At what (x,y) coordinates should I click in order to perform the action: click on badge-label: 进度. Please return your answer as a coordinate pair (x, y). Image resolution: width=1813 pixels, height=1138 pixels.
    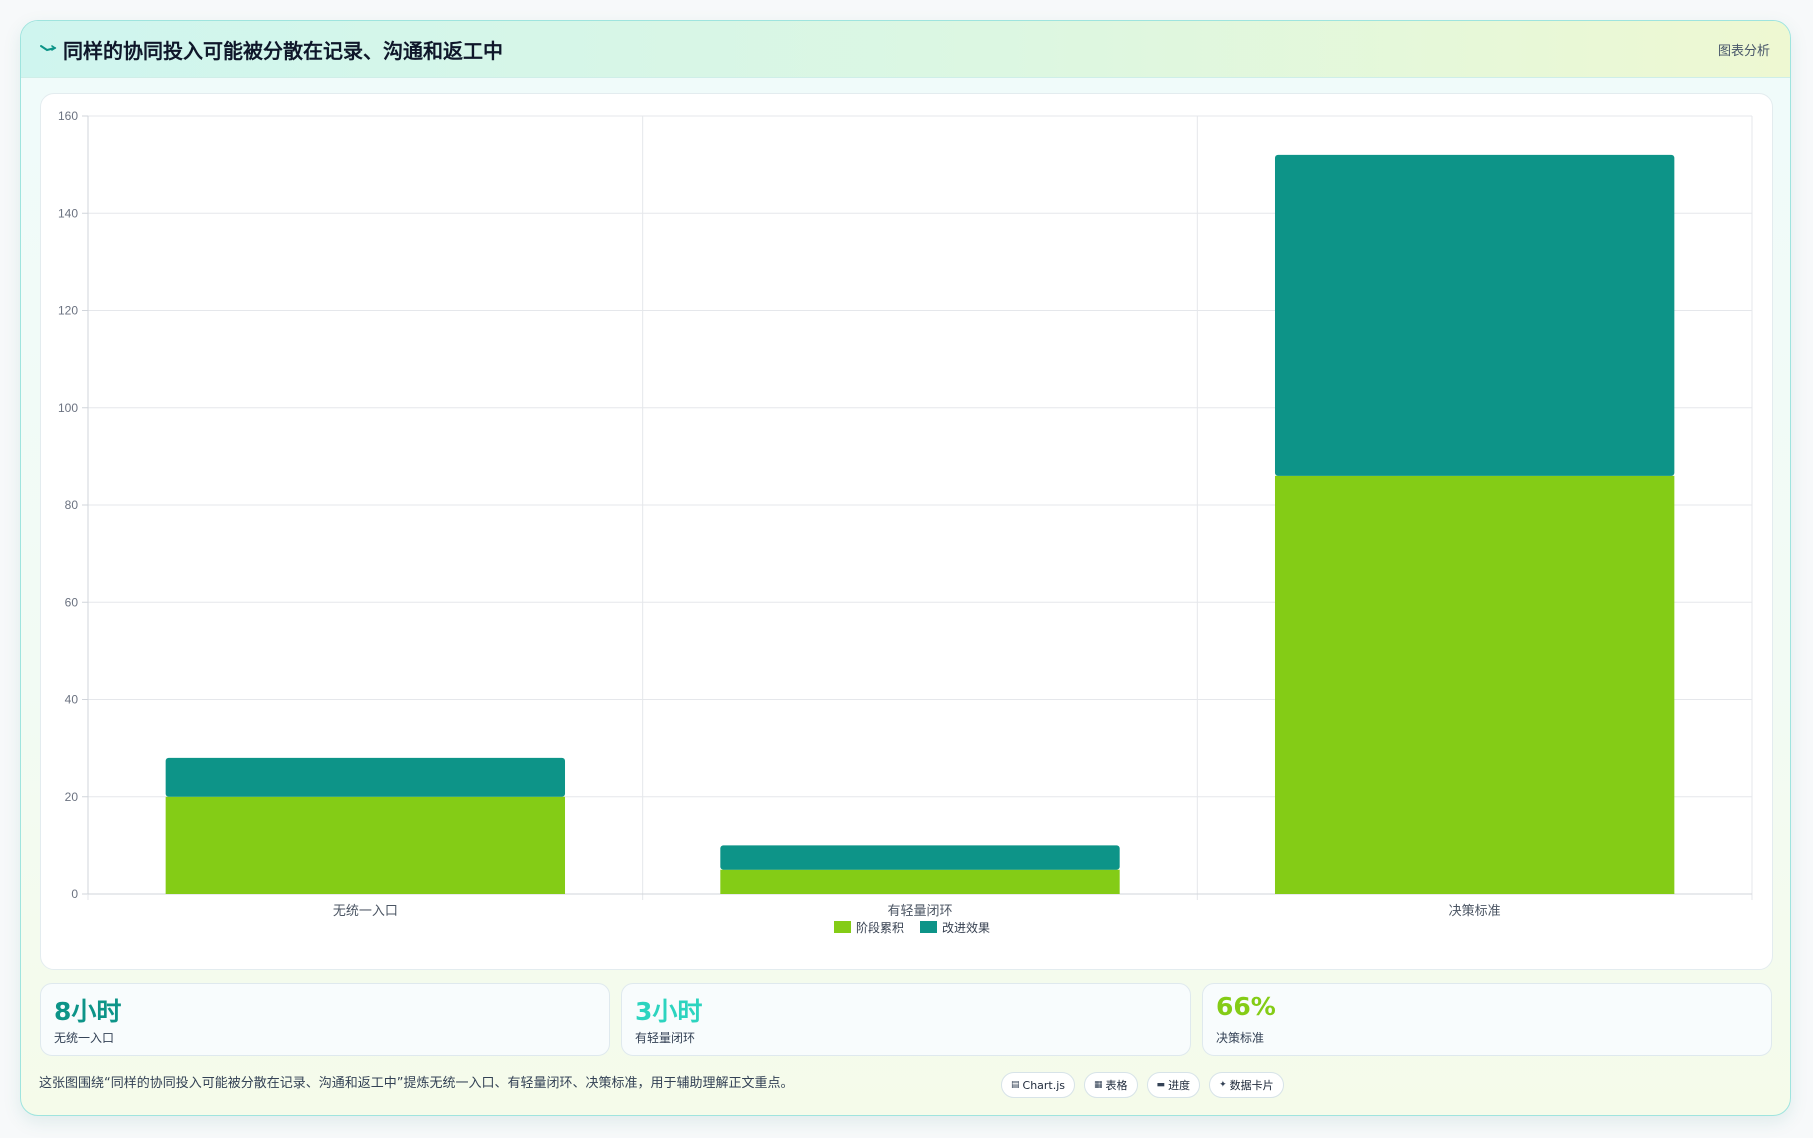
    Looking at the image, I should click on (1179, 1085).